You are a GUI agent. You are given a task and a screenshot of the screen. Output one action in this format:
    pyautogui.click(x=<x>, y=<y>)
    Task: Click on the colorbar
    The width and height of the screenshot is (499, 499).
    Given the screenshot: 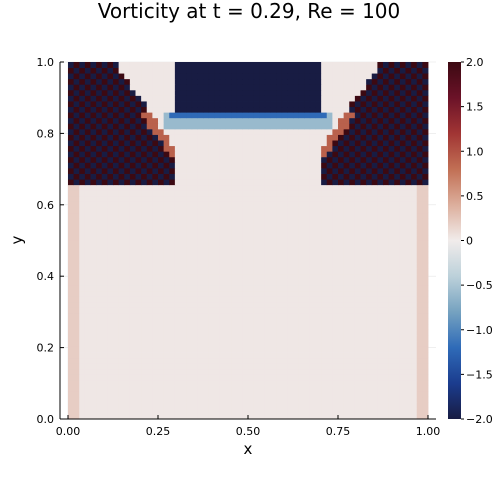 What is the action you would take?
    pyautogui.click(x=454, y=240)
    